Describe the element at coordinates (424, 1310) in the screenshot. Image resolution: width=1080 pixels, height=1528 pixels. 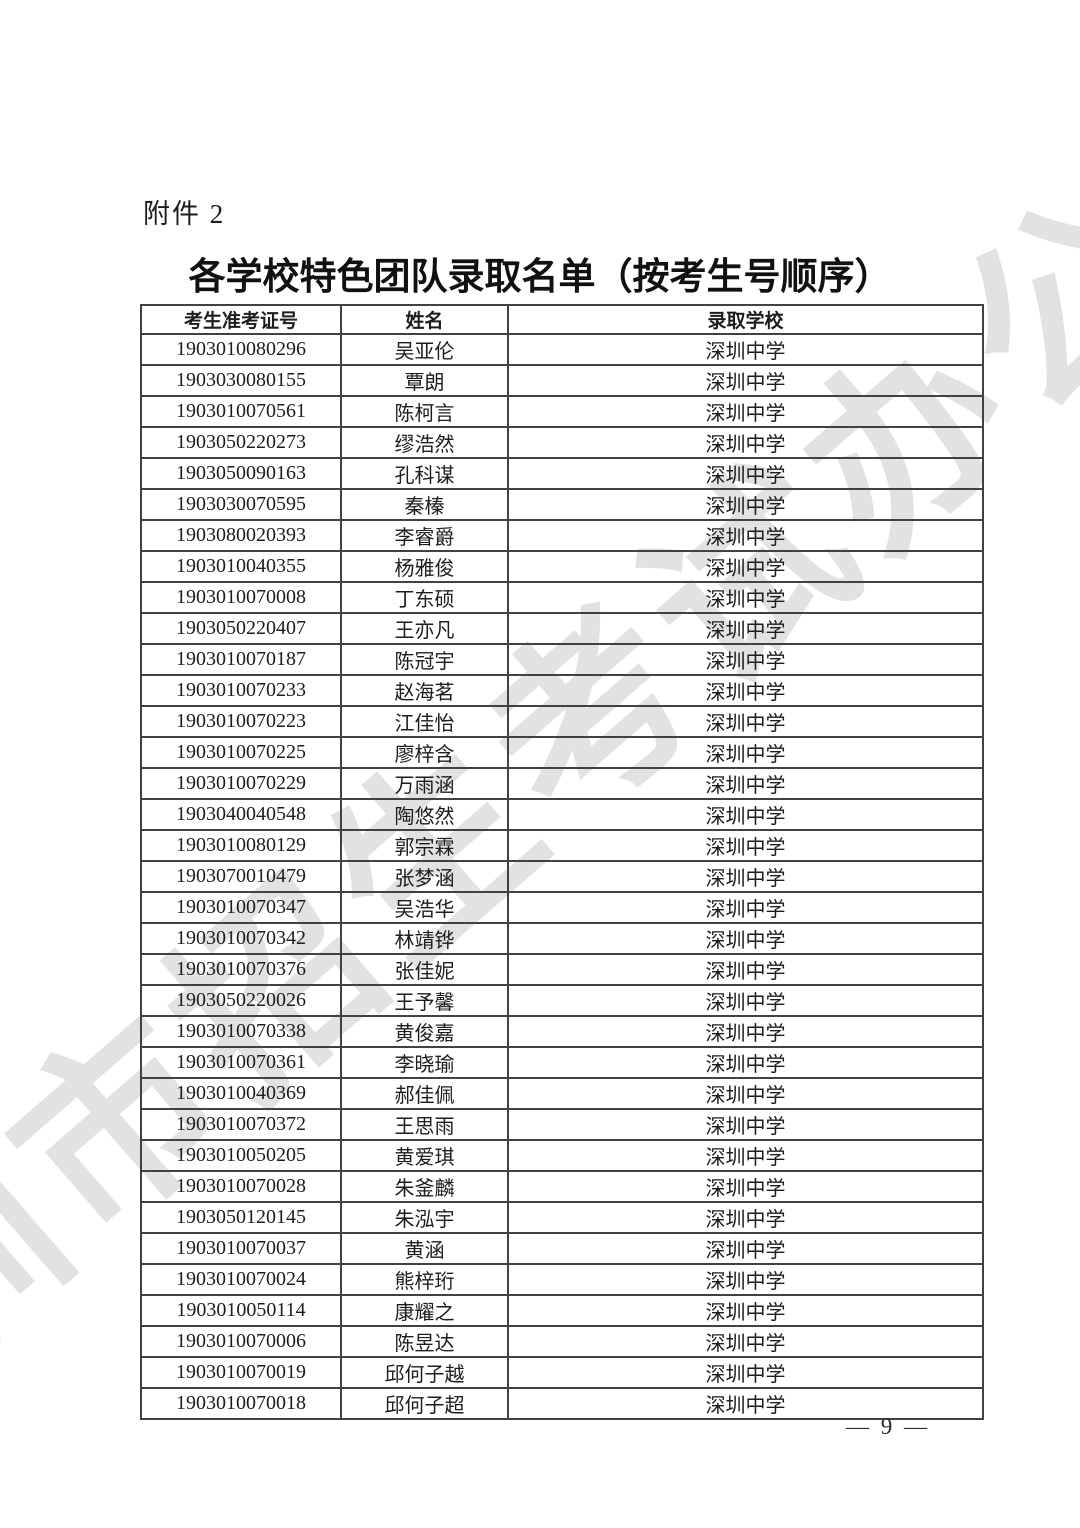
I see `name-cell: 康耀之` at that location.